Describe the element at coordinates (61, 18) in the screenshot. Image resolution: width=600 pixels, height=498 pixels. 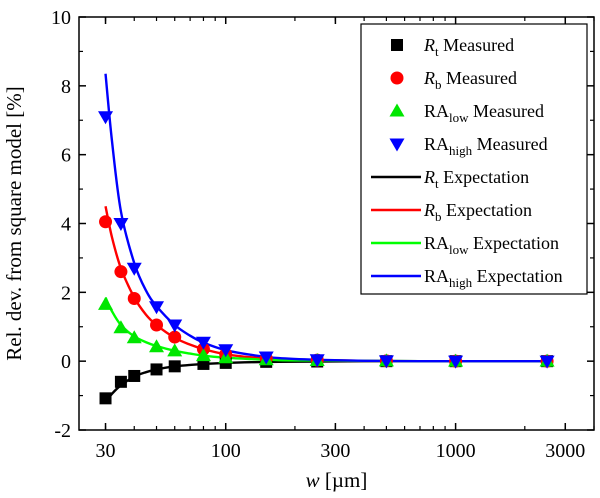
I see `y-tick-label: 10` at that location.